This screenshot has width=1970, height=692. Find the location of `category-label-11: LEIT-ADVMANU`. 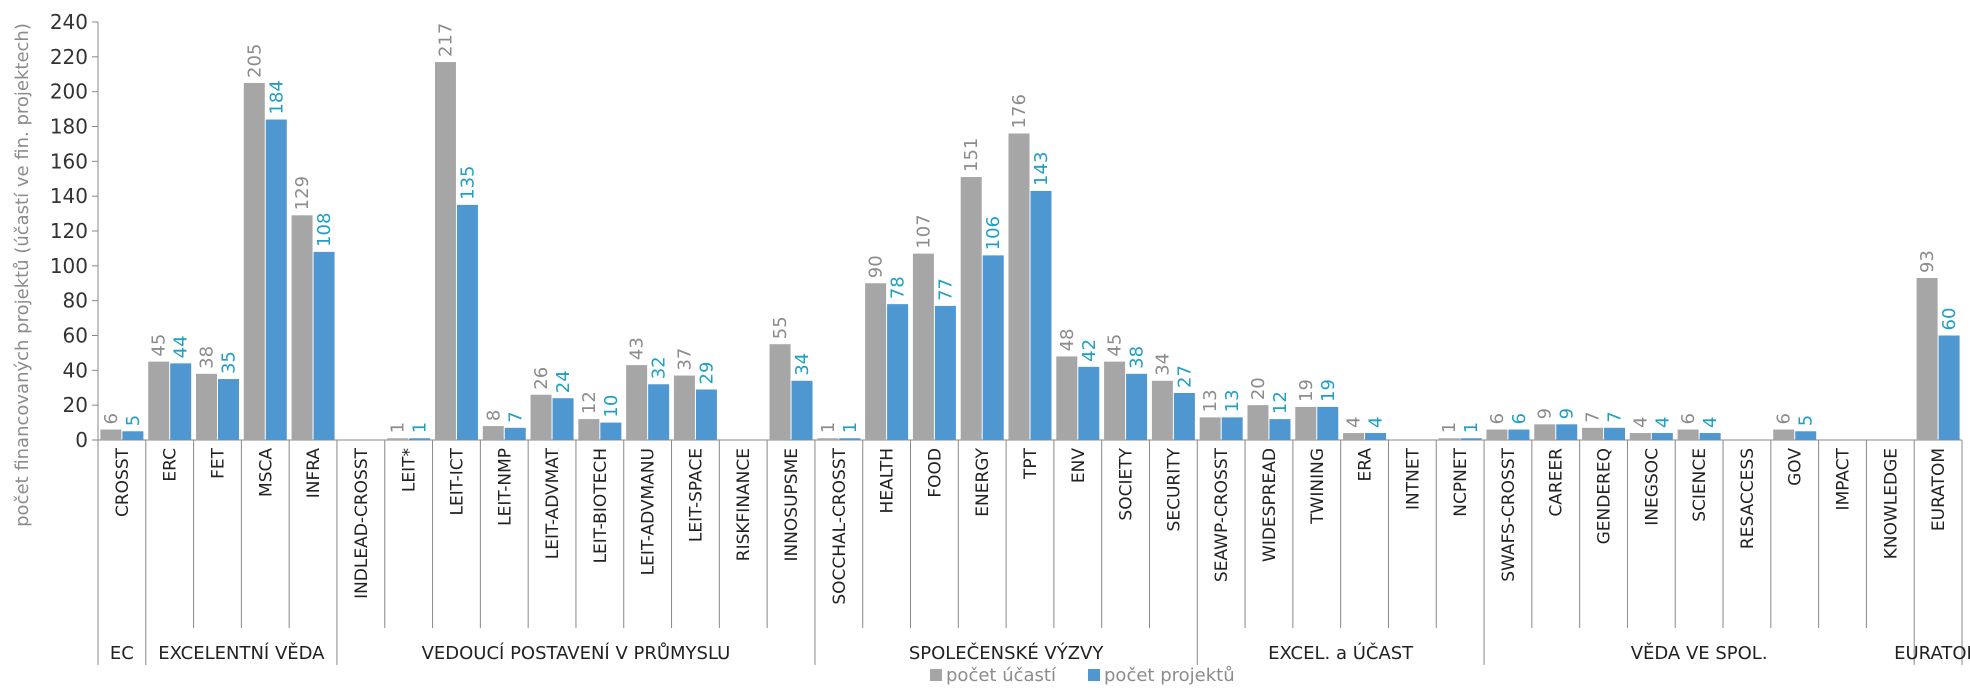

category-label-11: LEIT-ADVMANU is located at coordinates (649, 511).